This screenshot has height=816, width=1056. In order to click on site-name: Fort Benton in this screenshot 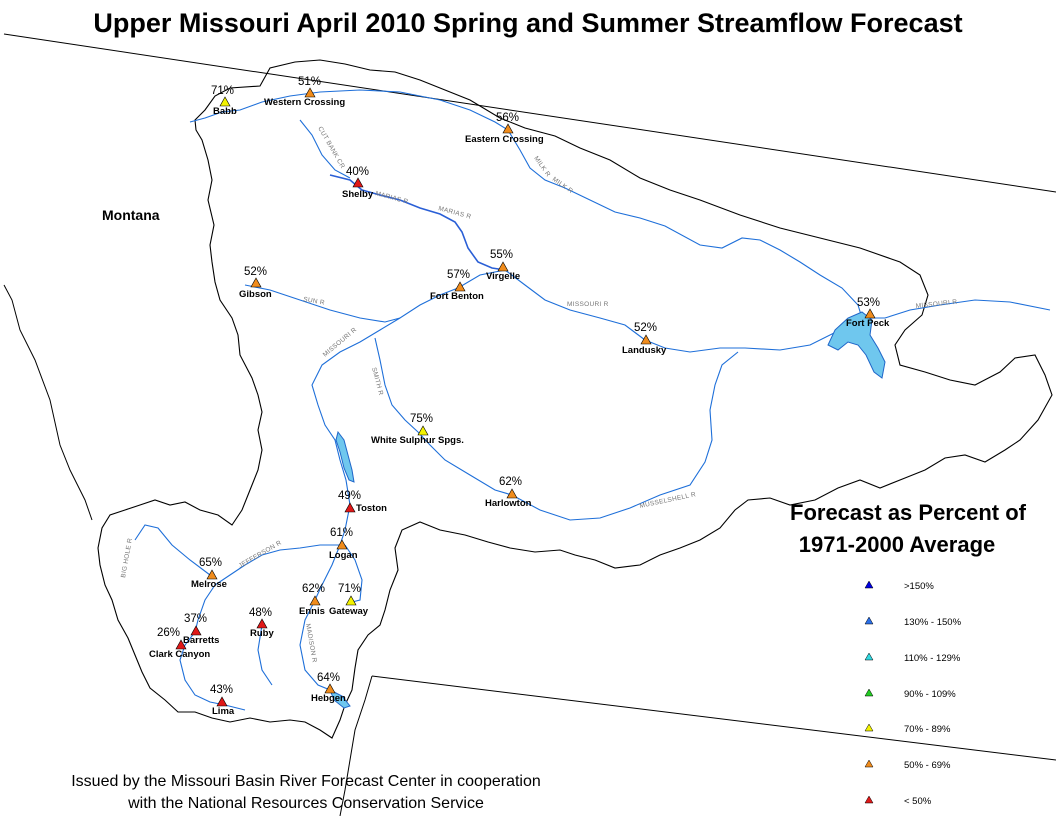, I will do `click(457, 296)`.